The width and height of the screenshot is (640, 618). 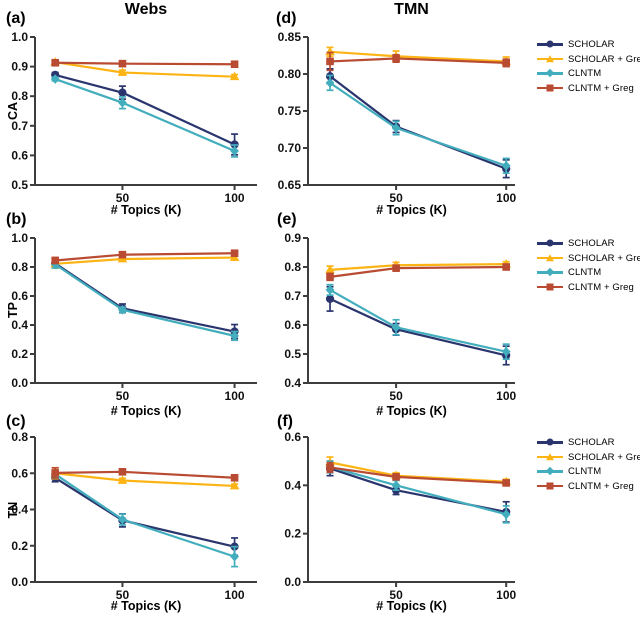 I want to click on legend-row-3: SCHOLAR SCHOLAR + Greg CLNTM CLNTM + Greg, so click(x=588, y=464).